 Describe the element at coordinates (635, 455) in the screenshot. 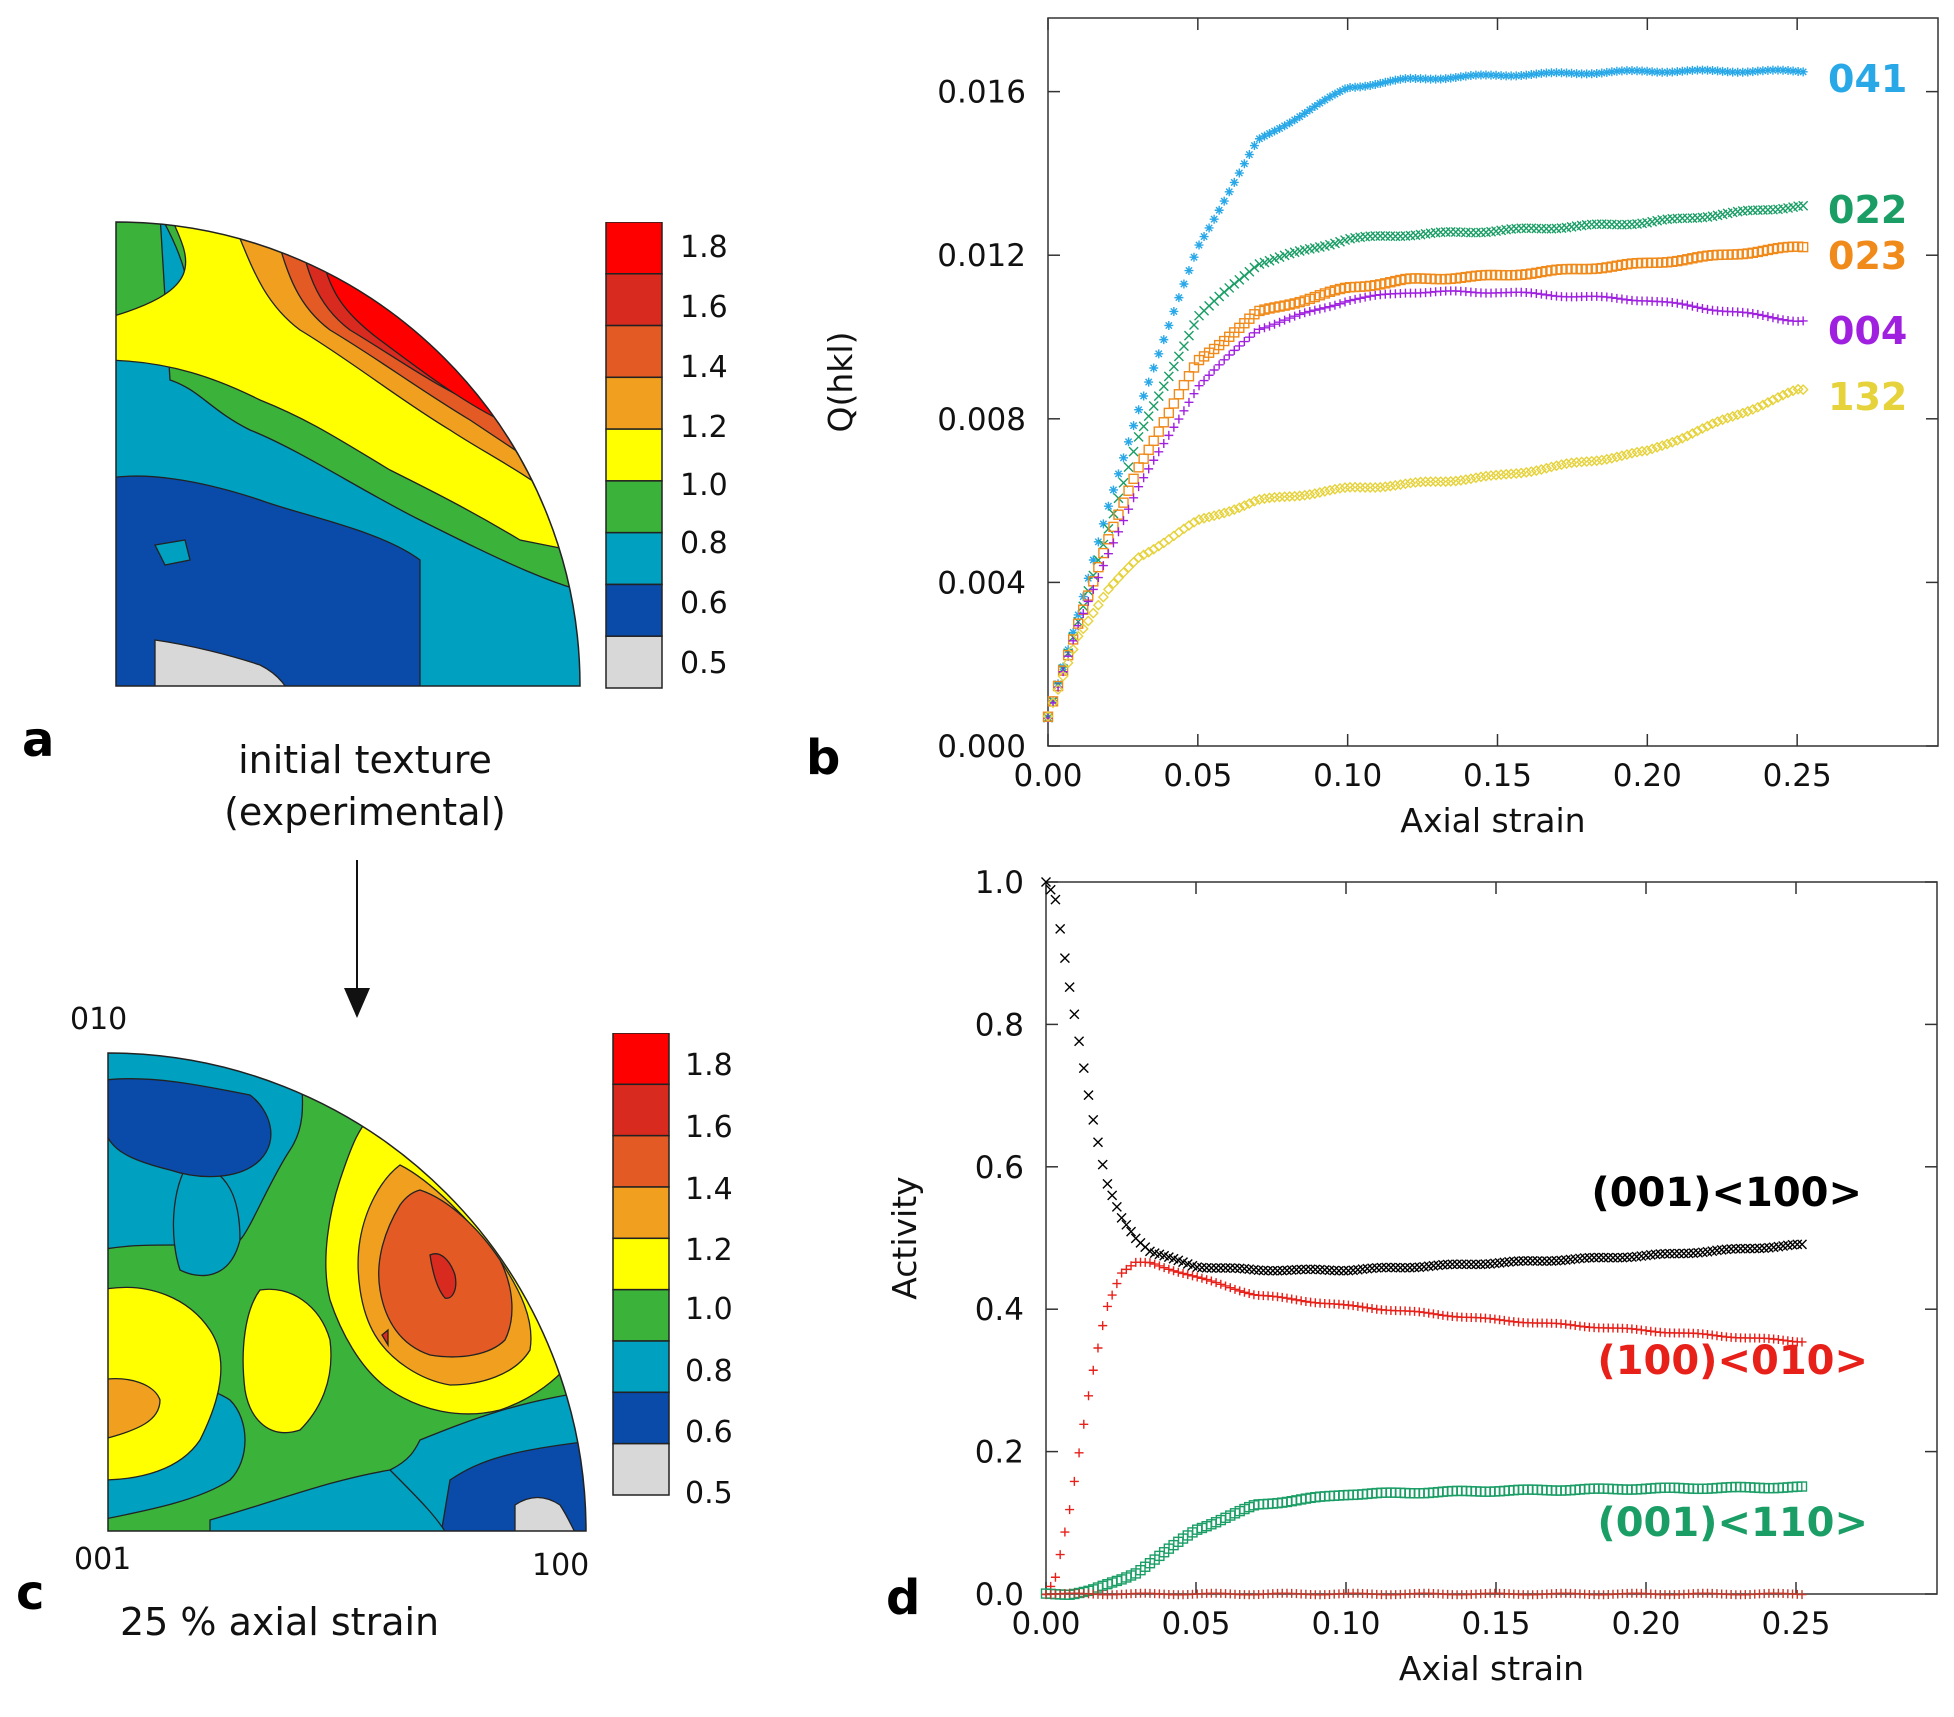

I see `colorbar-a` at that location.